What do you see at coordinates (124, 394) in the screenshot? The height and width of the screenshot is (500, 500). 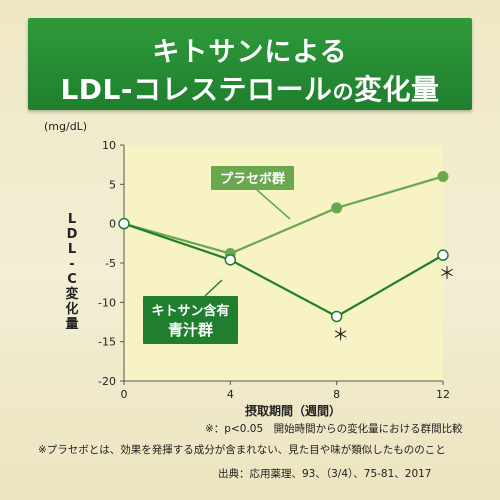 I see `x-tick-label: 0` at bounding box center [124, 394].